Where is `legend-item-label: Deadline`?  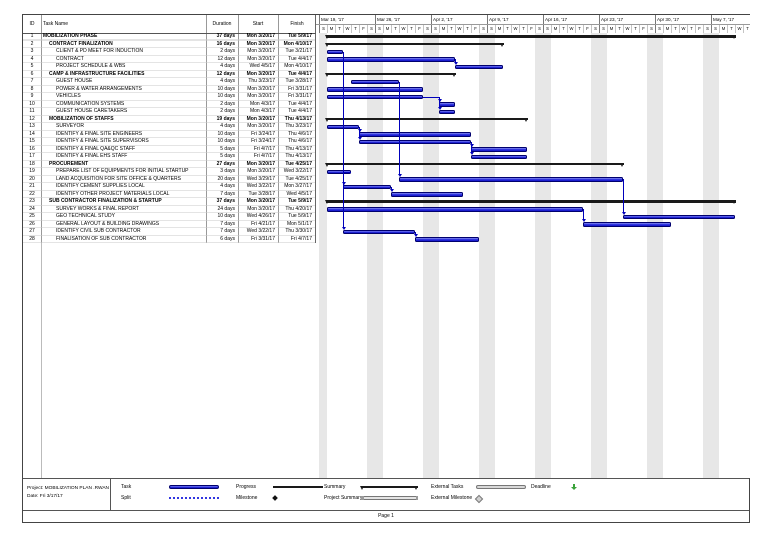 legend-item-label: Deadline is located at coordinates (541, 486).